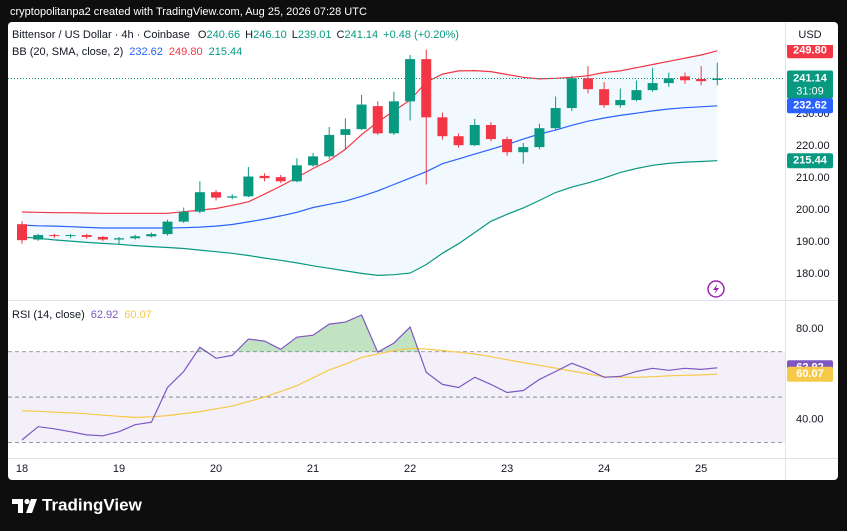 The width and height of the screenshot is (847, 531). I want to click on price-badge-label: 249.80, so click(810, 51).